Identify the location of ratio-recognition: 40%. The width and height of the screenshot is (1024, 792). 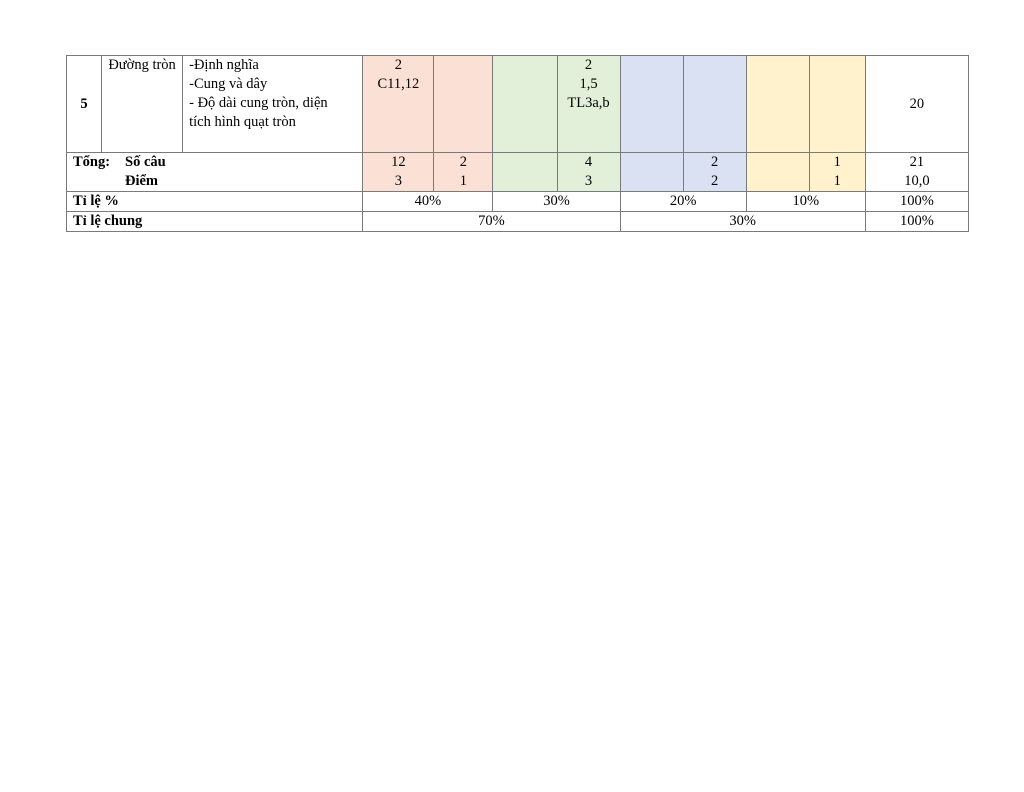
(428, 201).